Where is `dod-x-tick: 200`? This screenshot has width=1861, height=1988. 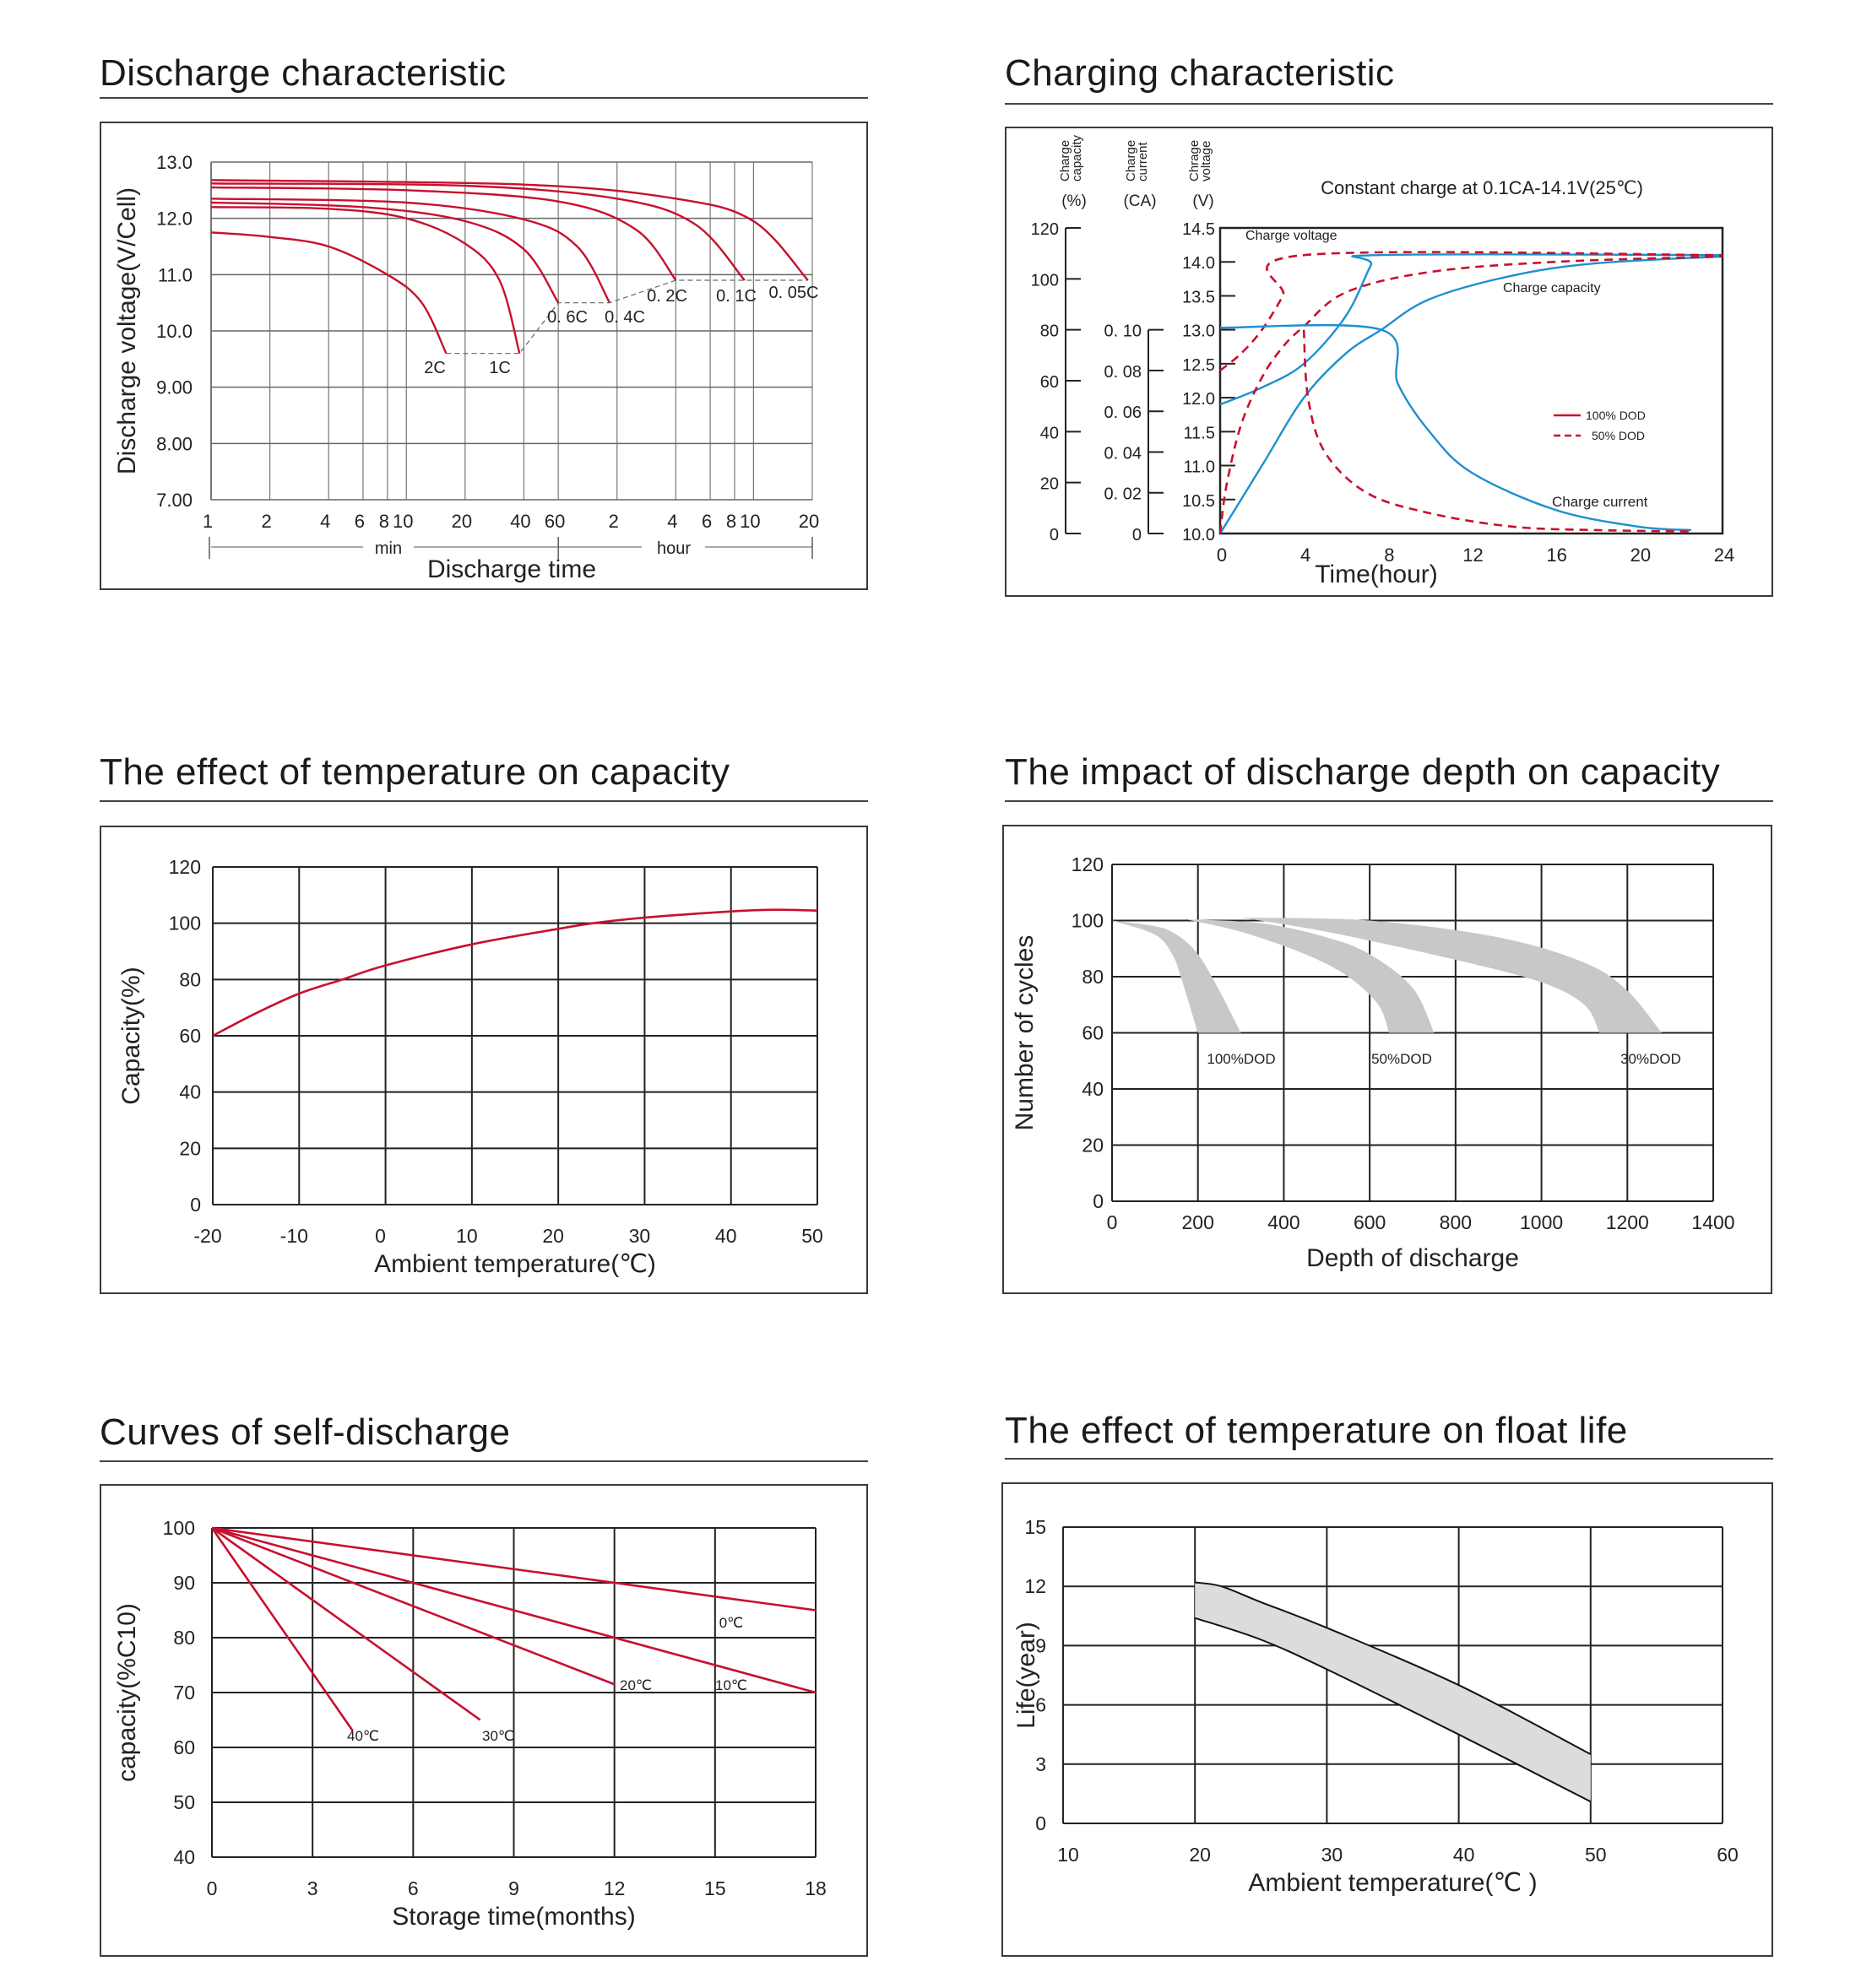 dod-x-tick: 200 is located at coordinates (1198, 1222).